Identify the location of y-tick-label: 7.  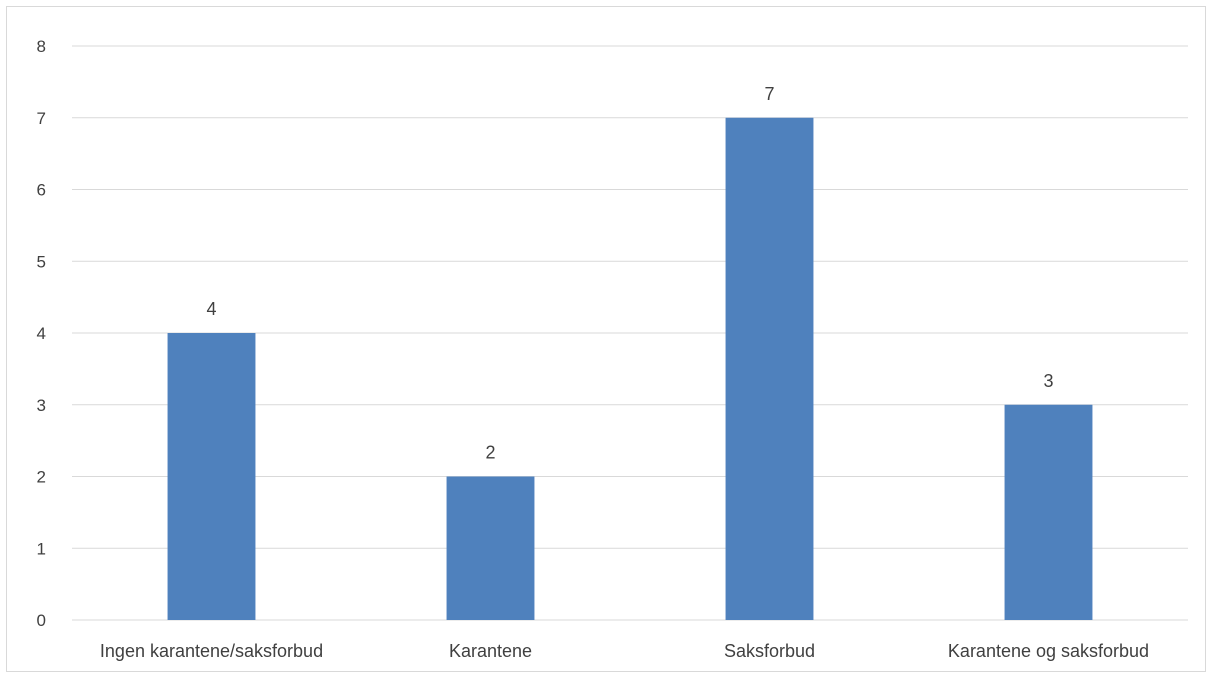
(41, 118).